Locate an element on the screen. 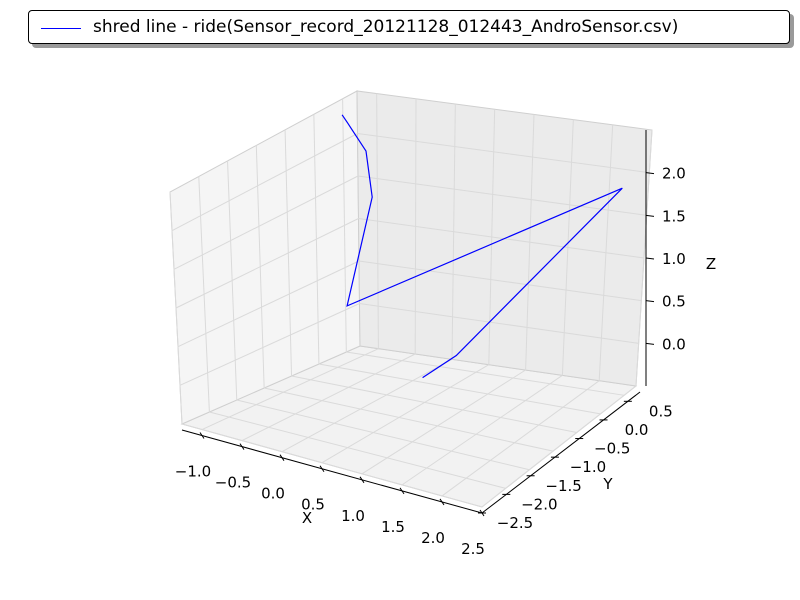  z-tick-label: 1.5 is located at coordinates (674, 216).